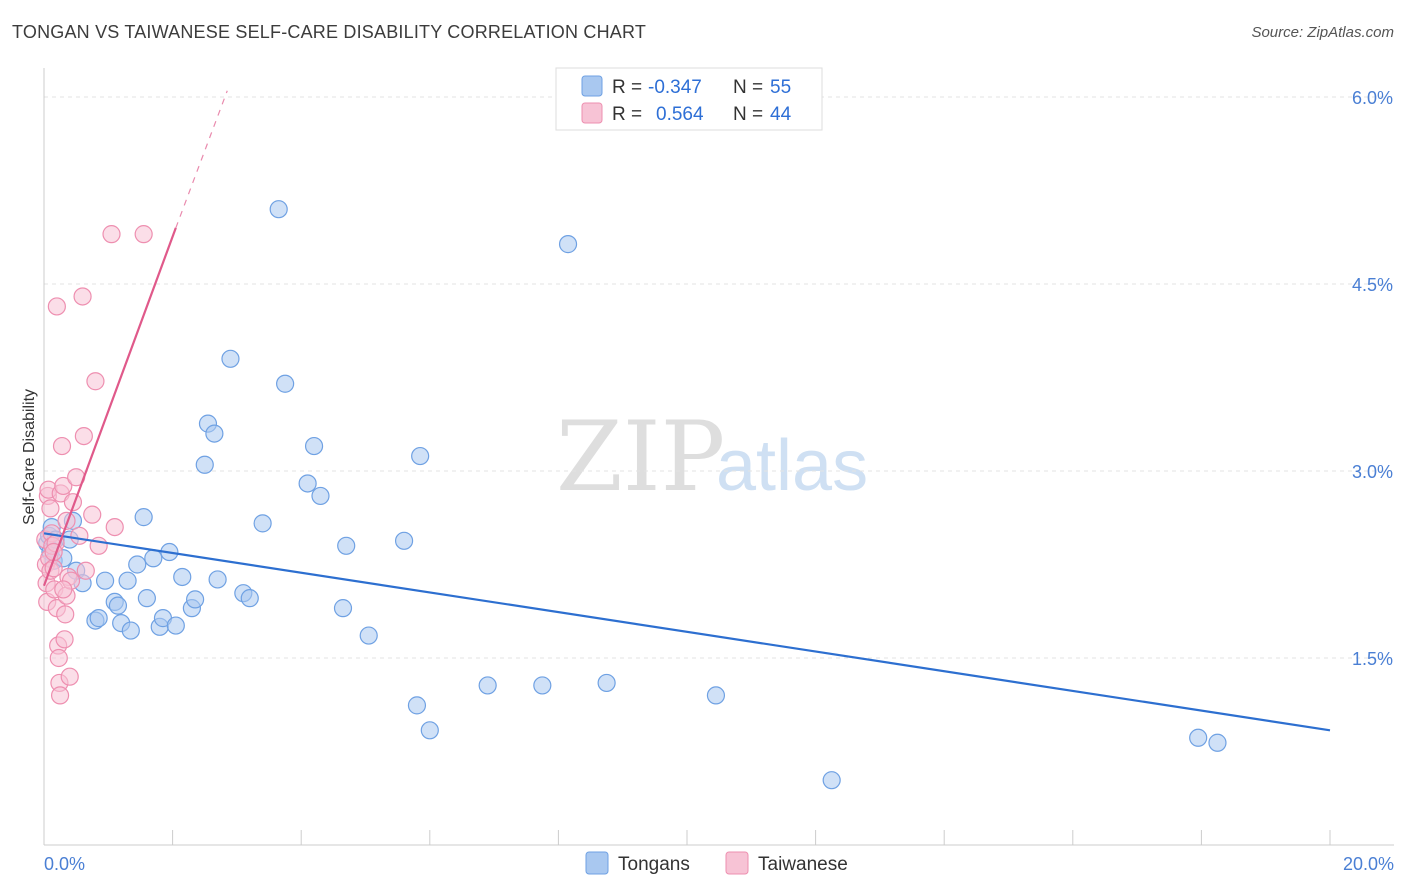  I want to click on watermark-zip: ZIP, so click(640, 457).